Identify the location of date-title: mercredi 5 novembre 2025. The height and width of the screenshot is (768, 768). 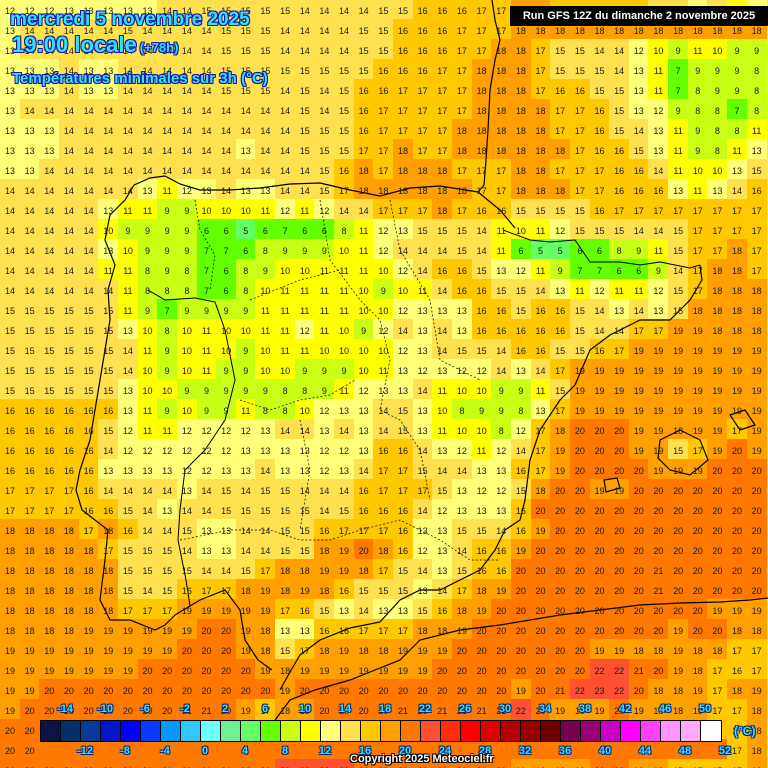
(130, 19).